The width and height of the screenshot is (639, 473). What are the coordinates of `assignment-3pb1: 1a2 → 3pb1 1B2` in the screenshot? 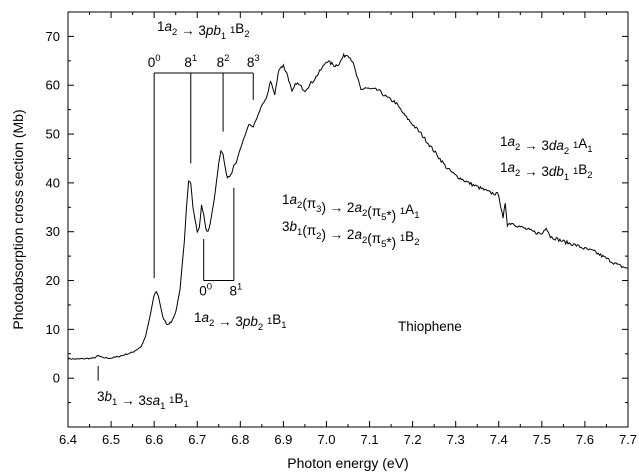 It's located at (203, 30).